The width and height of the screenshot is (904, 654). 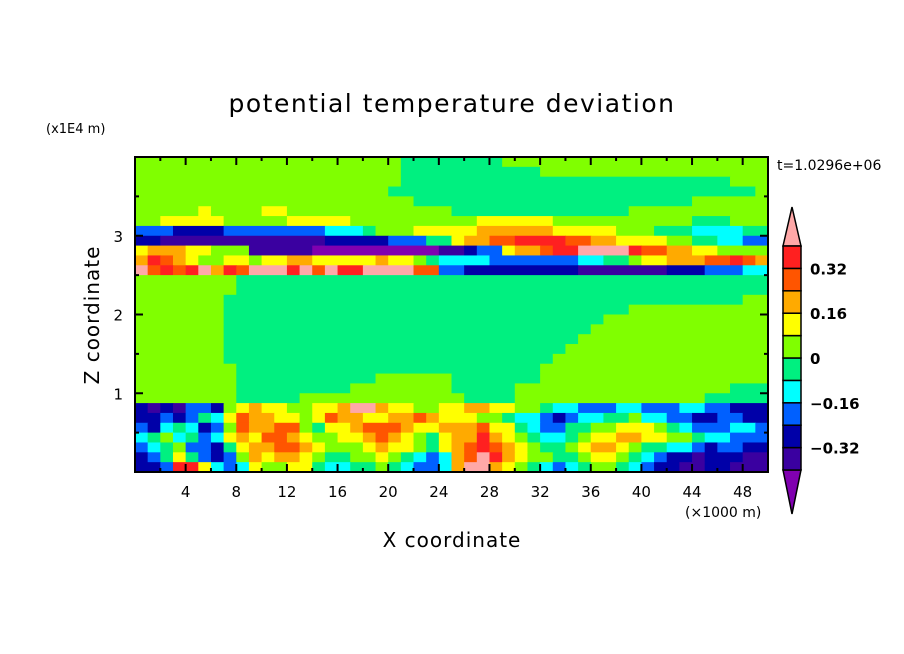 I want to click on chart-title: potential temperature deviation, so click(x=452, y=103).